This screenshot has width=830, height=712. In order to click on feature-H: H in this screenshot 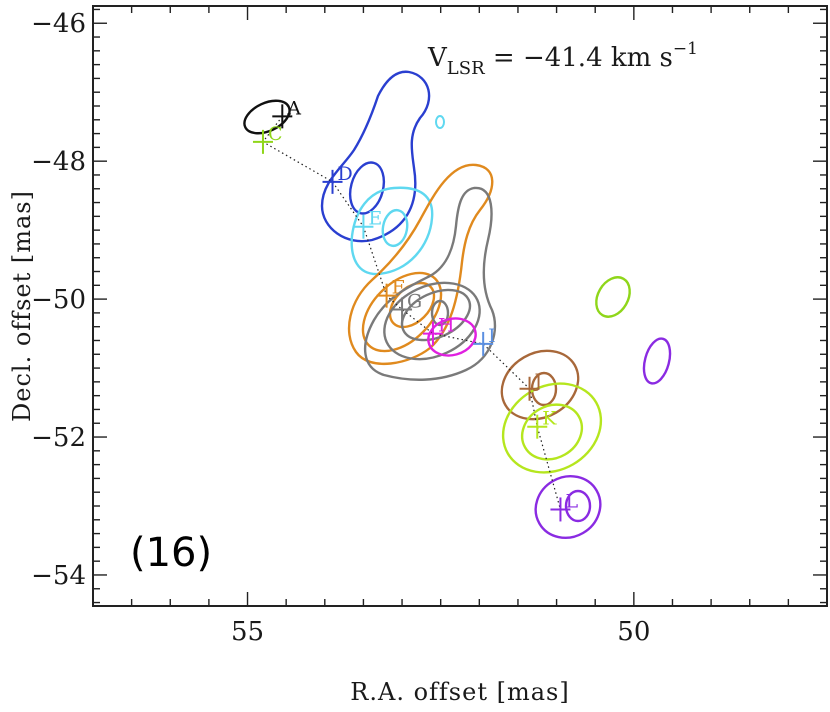, I will do `click(438, 330)`.